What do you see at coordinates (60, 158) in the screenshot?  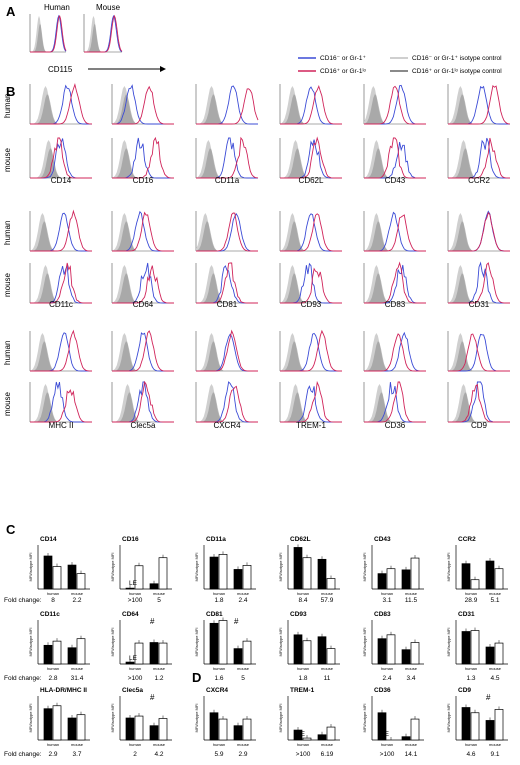 I see `histogram-cd14-mouse` at bounding box center [60, 158].